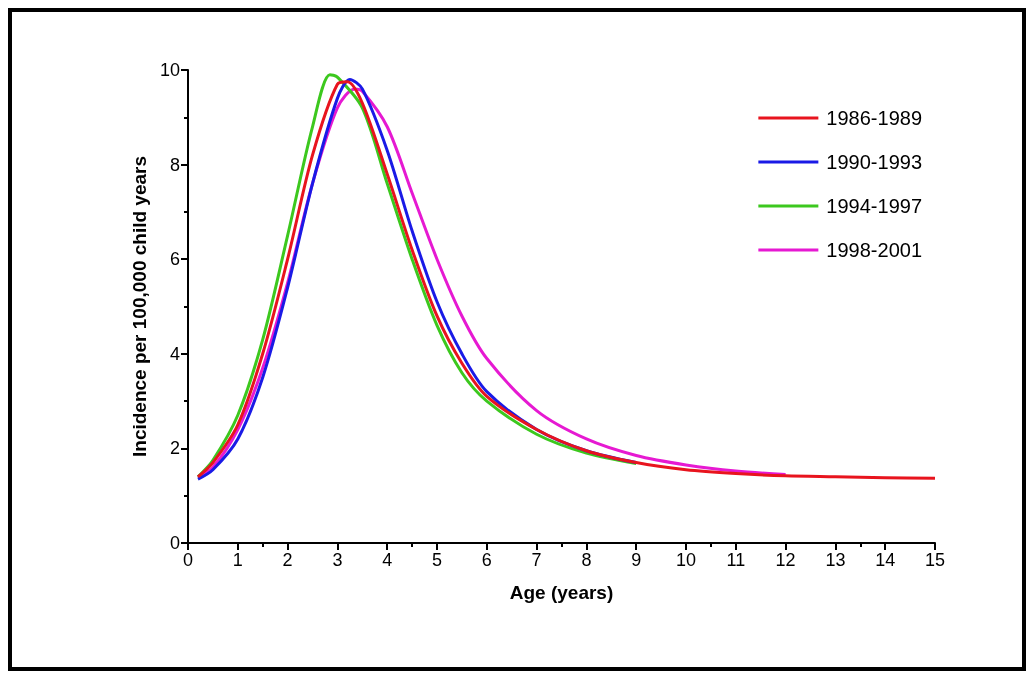 This screenshot has width=1035, height=680. I want to click on x-tick-label: 13, so click(835, 560).